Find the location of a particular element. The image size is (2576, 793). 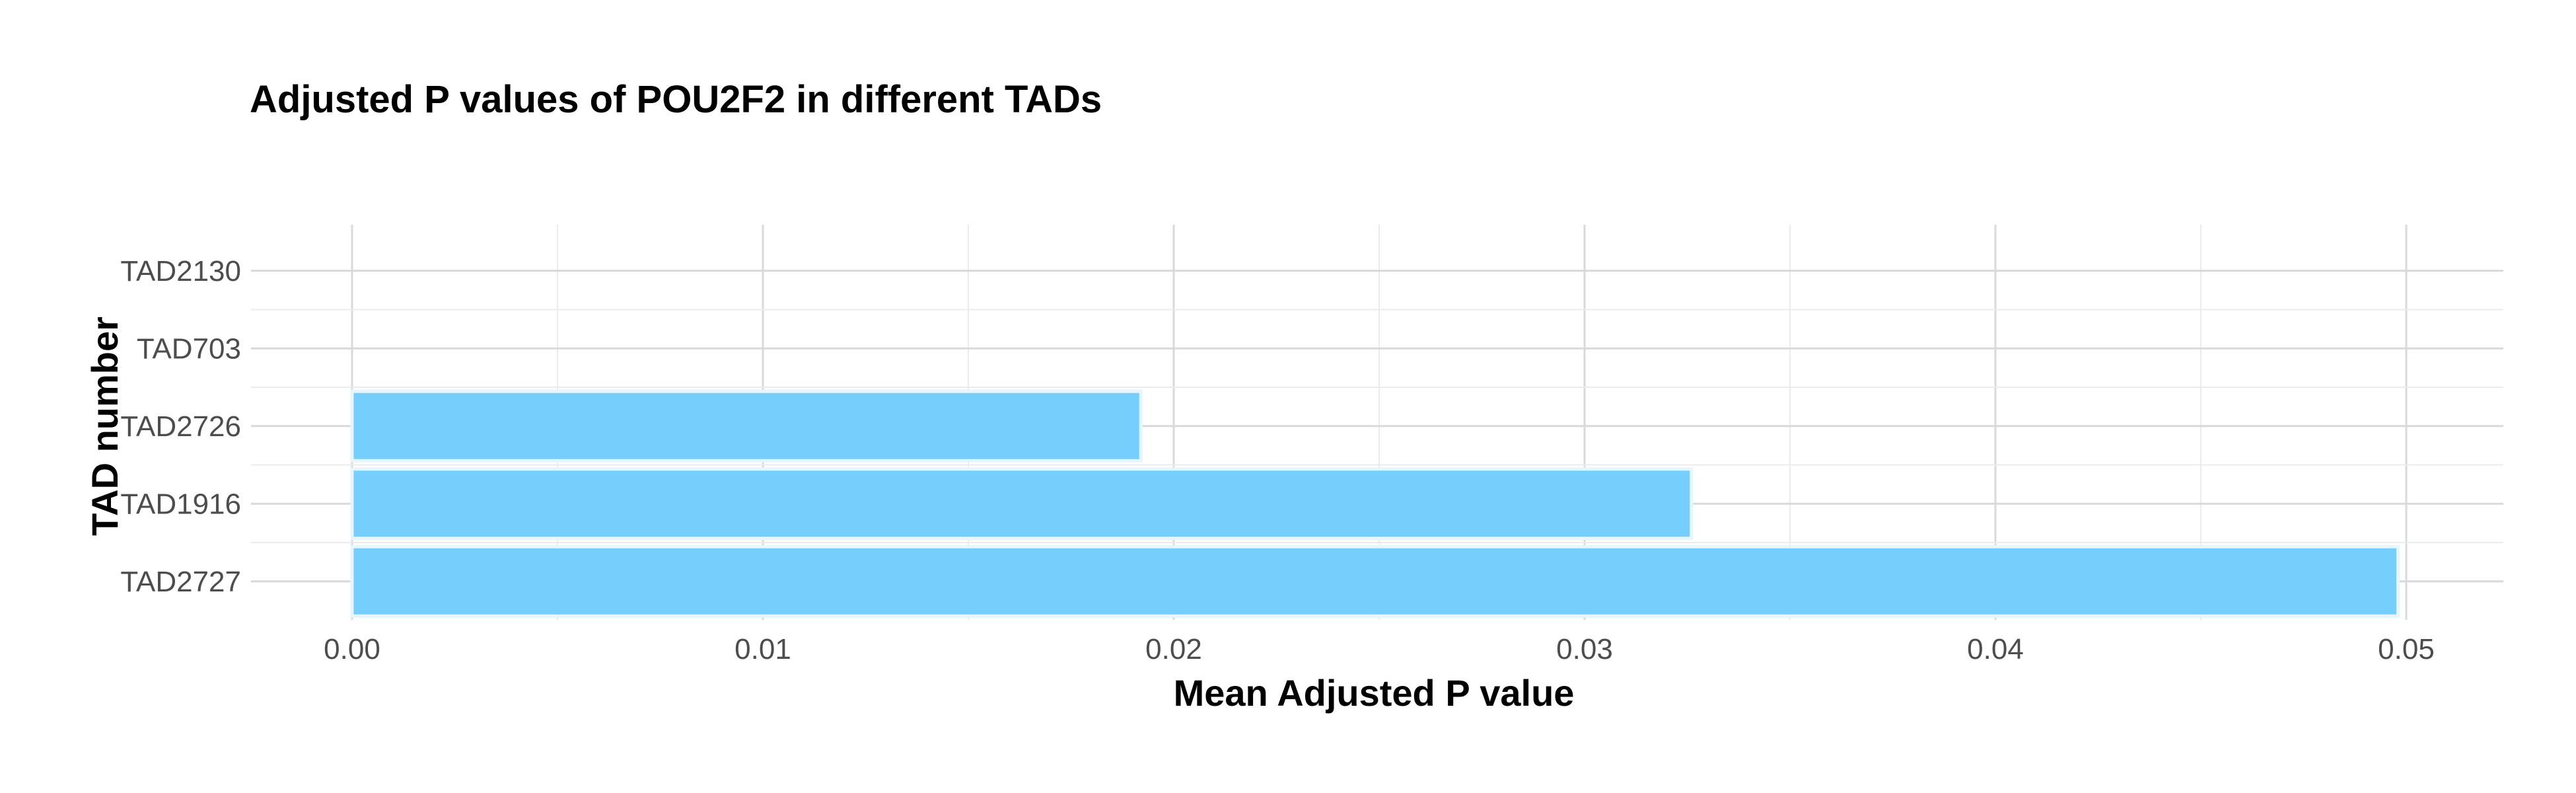

y-tick-label-tad703: TAD703 is located at coordinates (189, 349).